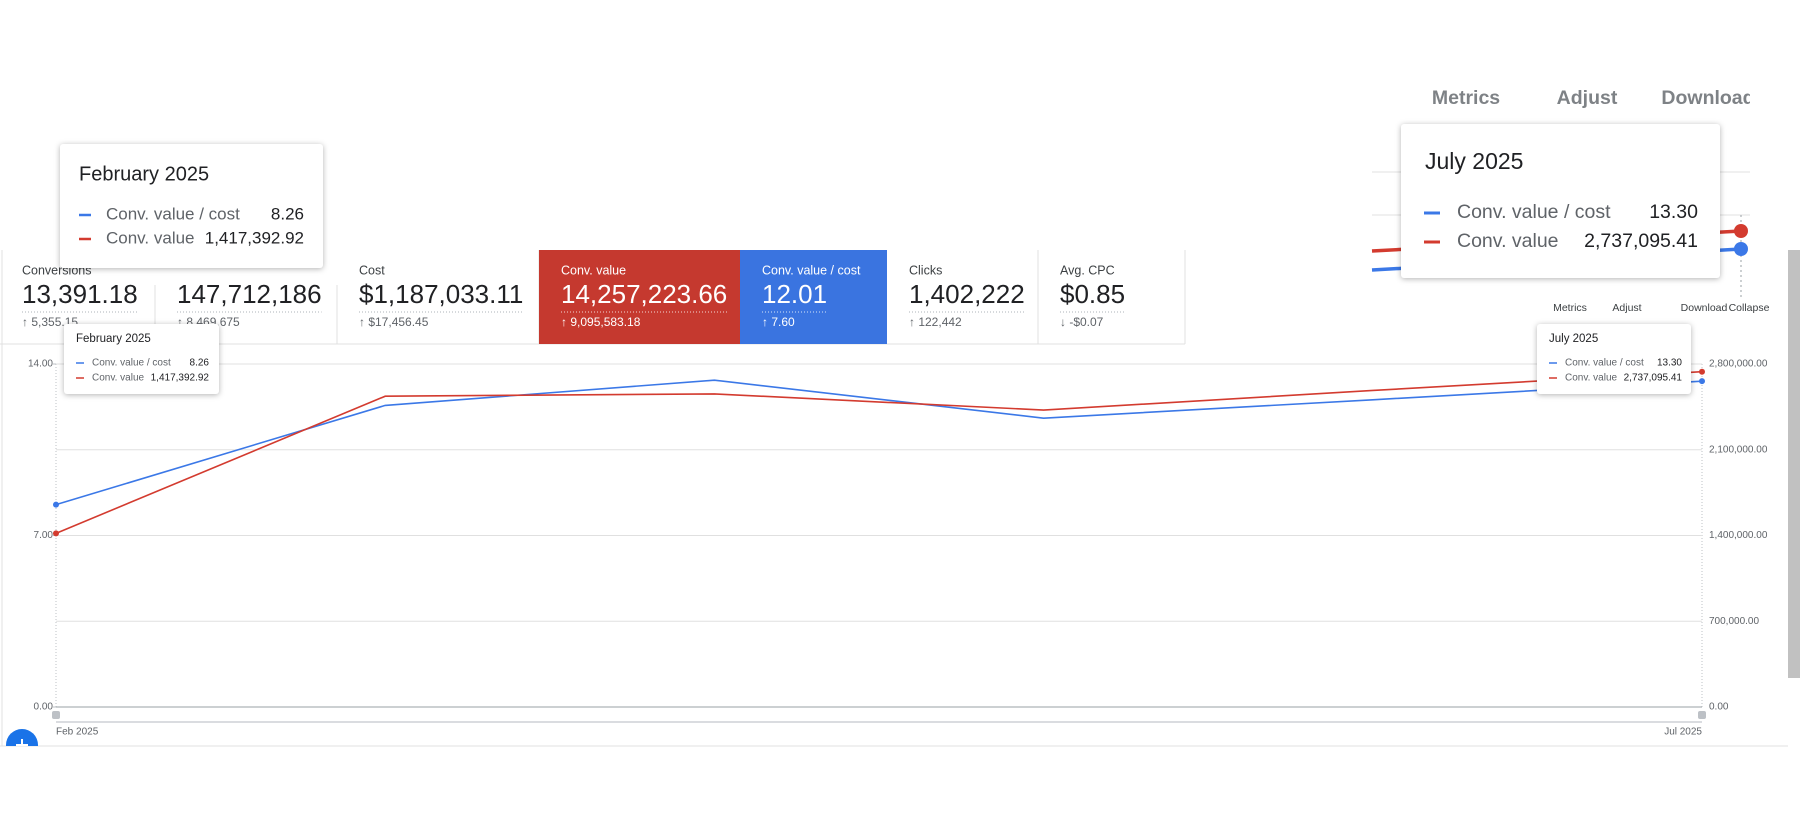 This screenshot has height=826, width=1802. I want to click on card-value: 14,257,223.66, so click(644, 294).